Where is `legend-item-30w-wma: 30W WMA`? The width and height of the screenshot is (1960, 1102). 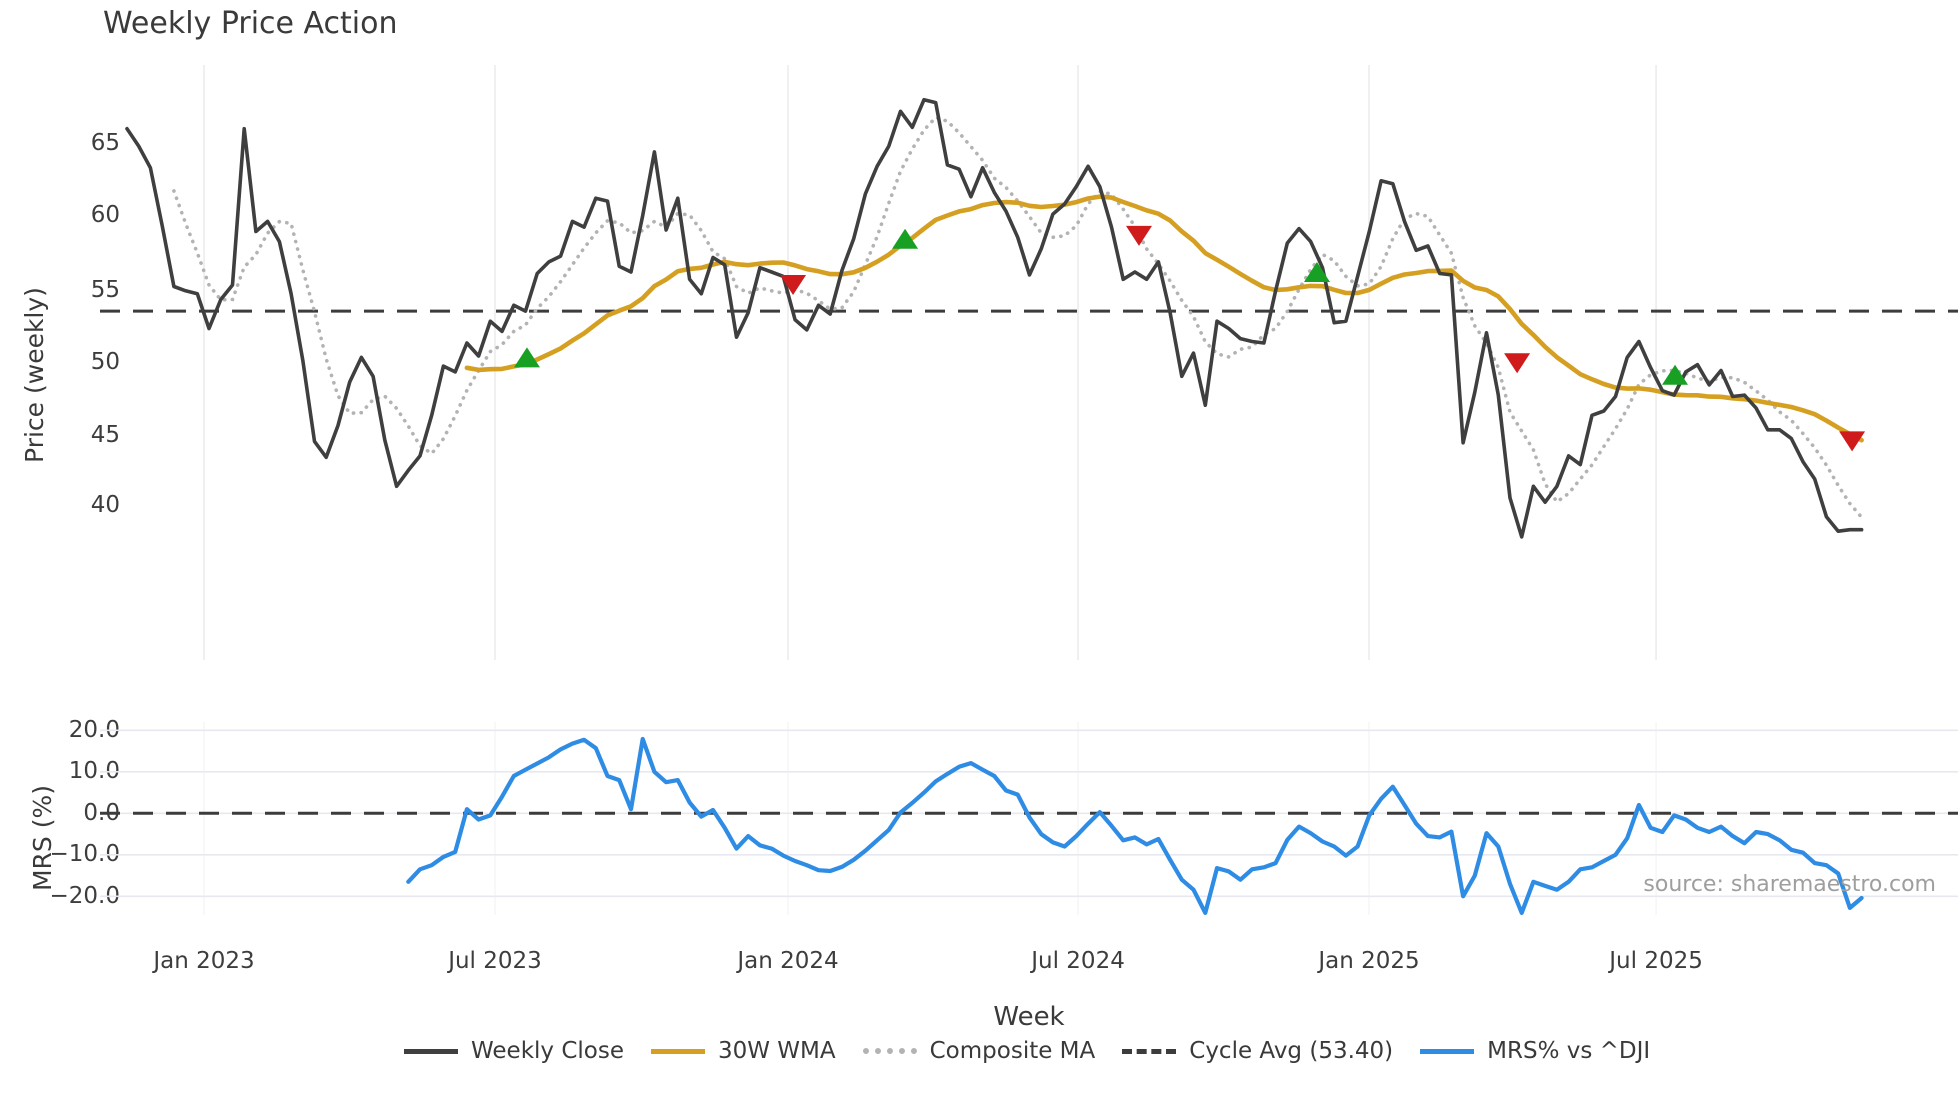 legend-item-30w-wma: 30W WMA is located at coordinates (743, 1051).